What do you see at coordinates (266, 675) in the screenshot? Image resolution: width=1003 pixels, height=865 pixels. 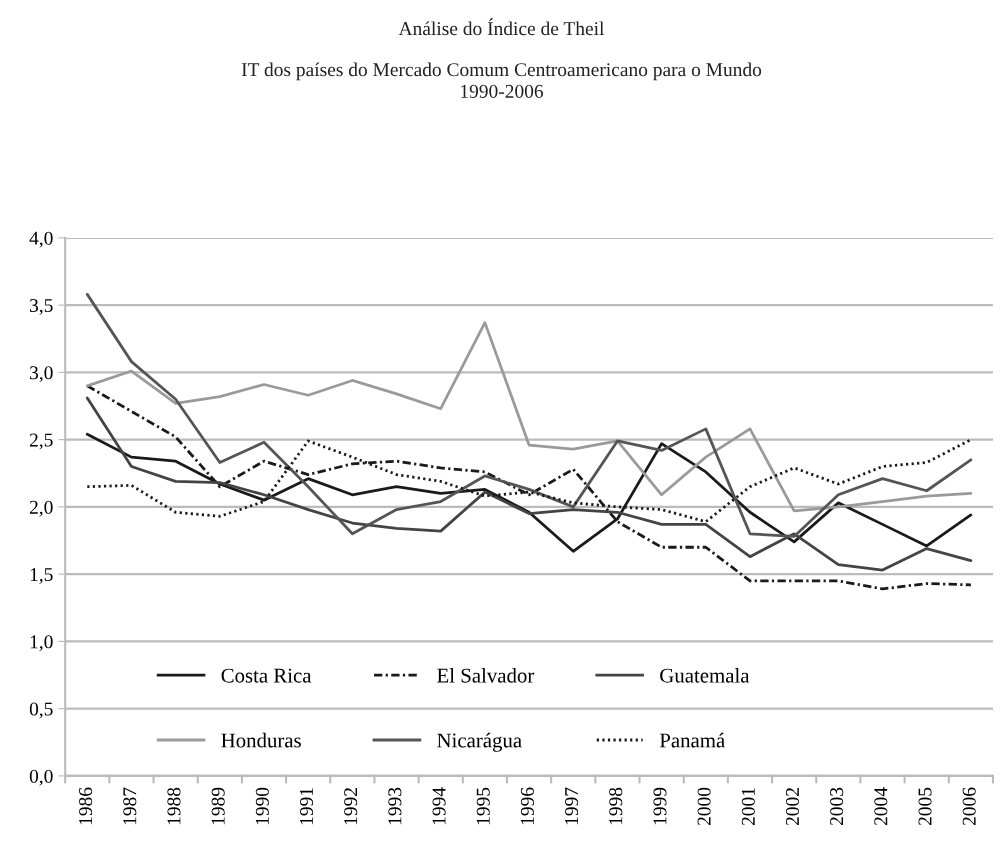 I see `legend-label: Costa Rica` at bounding box center [266, 675].